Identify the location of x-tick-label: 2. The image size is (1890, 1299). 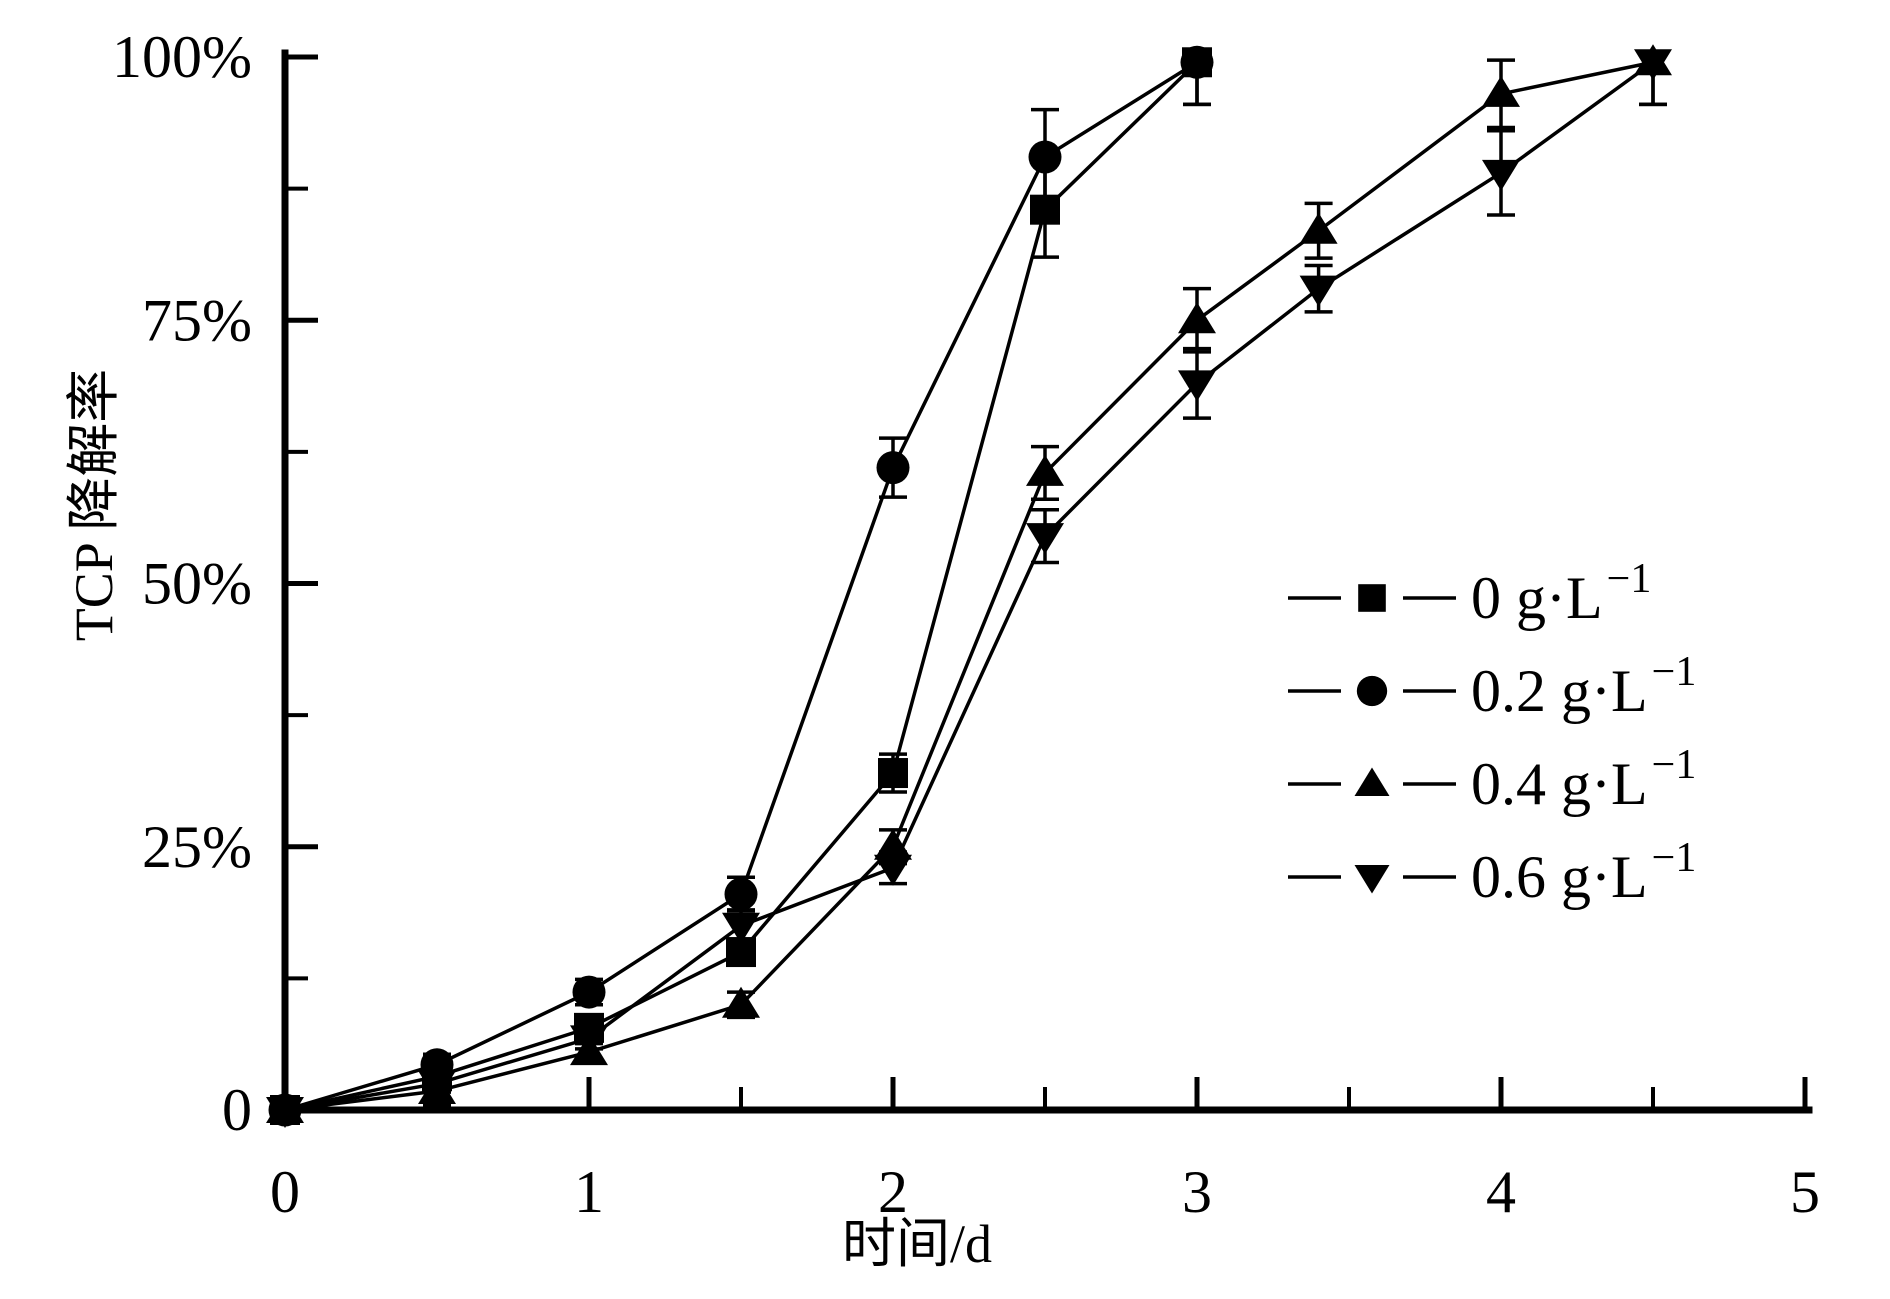
(893, 1192).